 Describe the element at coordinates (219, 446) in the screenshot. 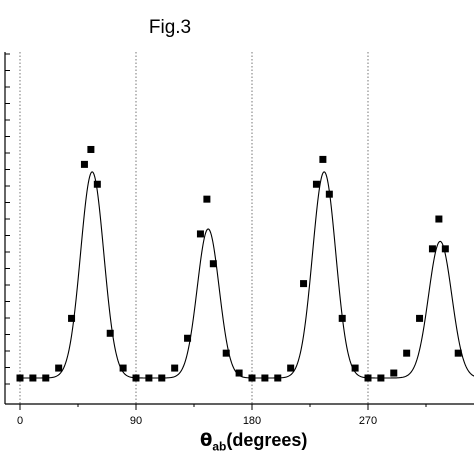

I see `x-axis-label-subscript: ab` at that location.